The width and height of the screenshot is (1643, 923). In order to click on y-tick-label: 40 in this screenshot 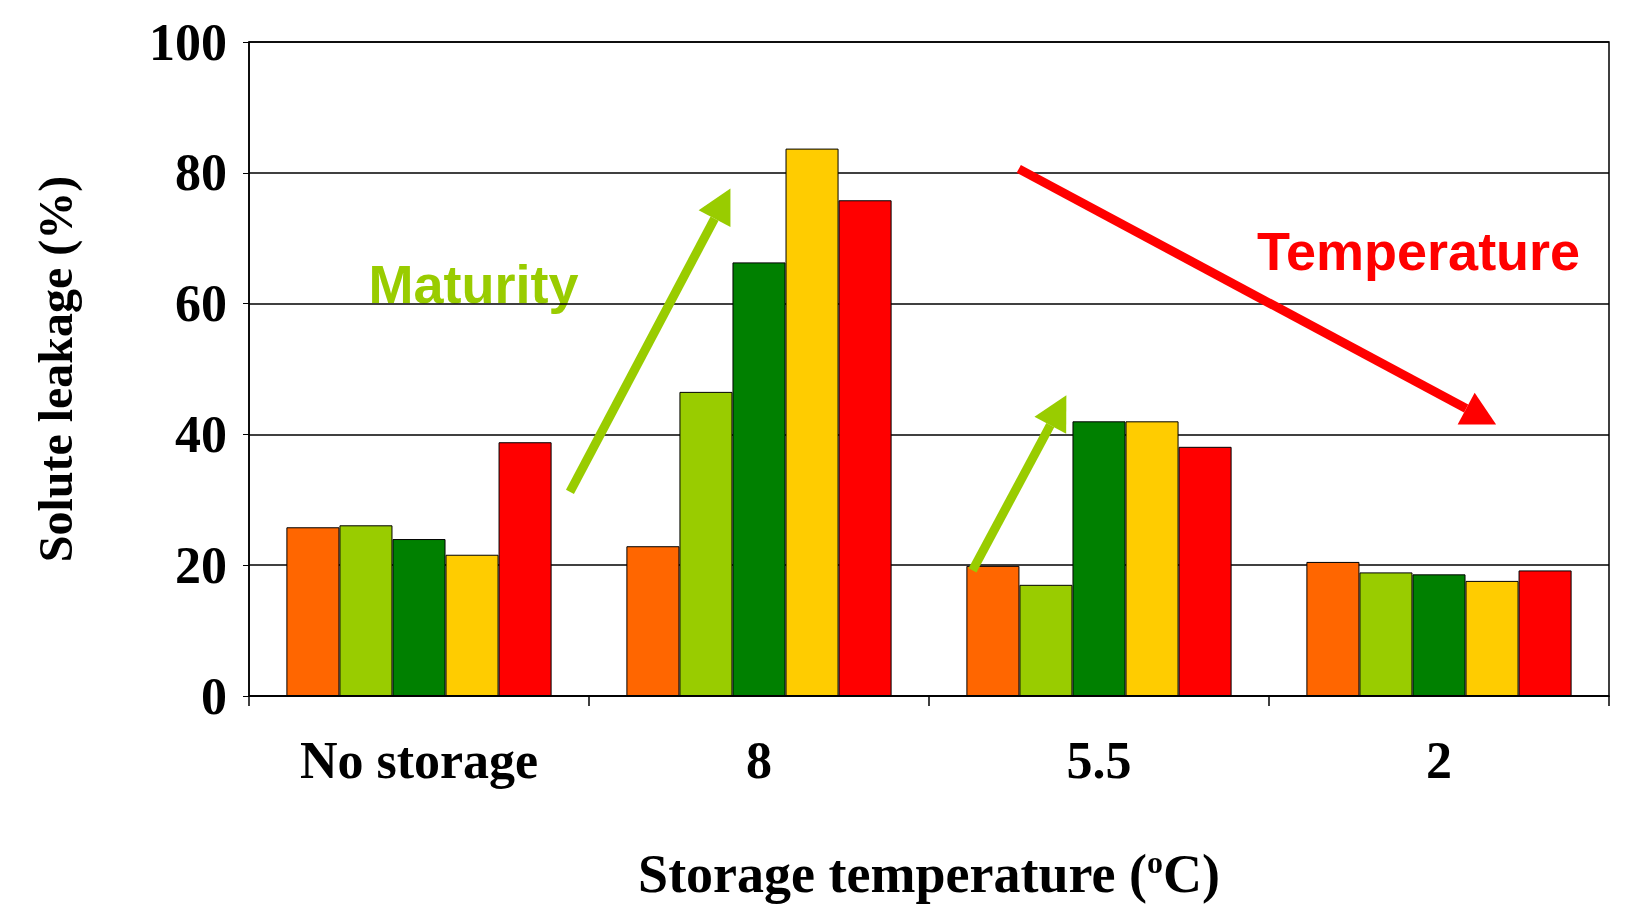, I will do `click(201, 434)`.